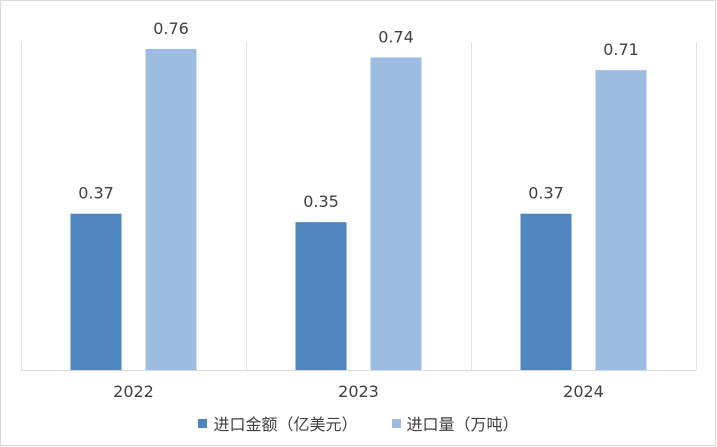 This screenshot has width=717, height=447. Describe the element at coordinates (396, 36) in the screenshot. I see `data-label-import-volume-2023: 0.74` at that location.